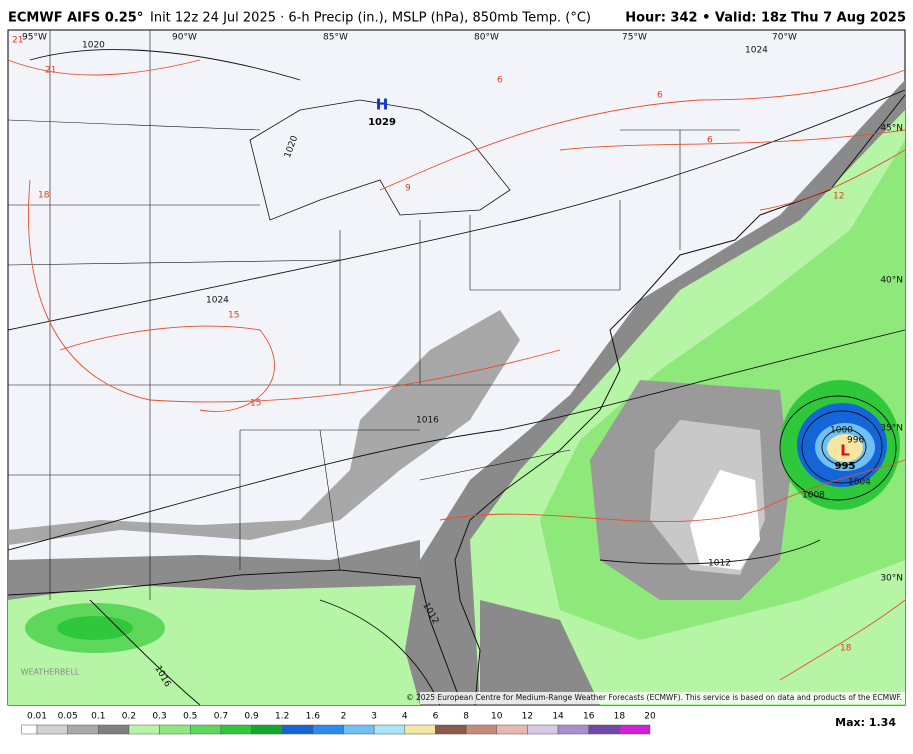 Image resolution: width=913 pixels, height=754 pixels. What do you see at coordinates (650, 717) in the screenshot?
I see `legend-label: 20` at bounding box center [650, 717].